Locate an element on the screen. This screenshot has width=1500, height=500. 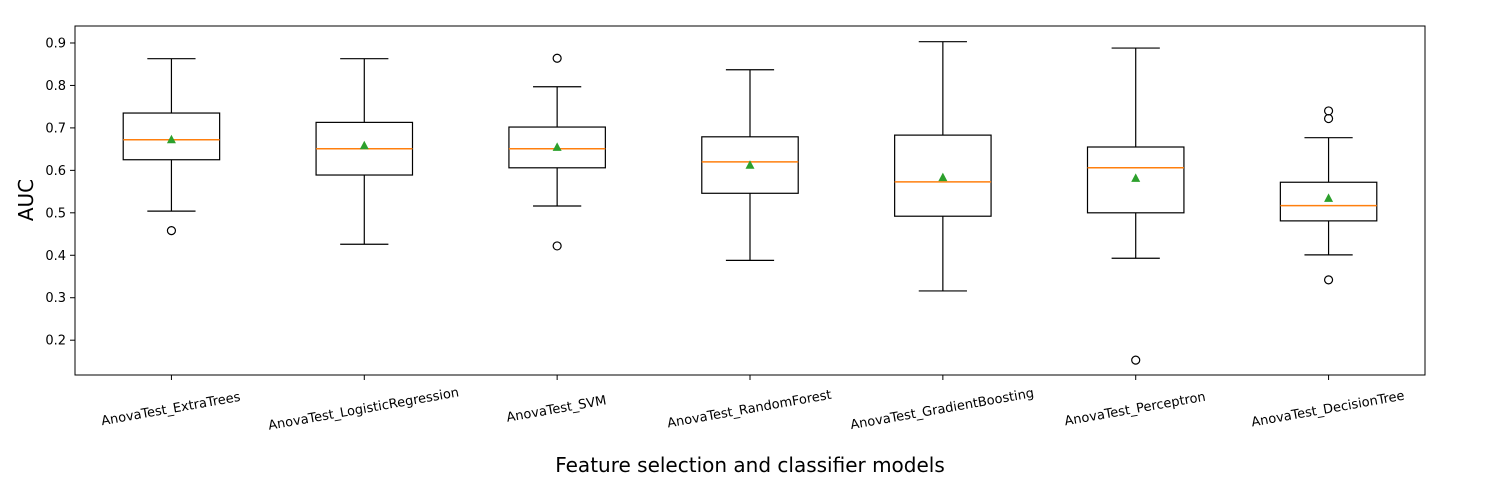
x-tick-label: AnovaTest_DecisionTree is located at coordinates (1328, 410).